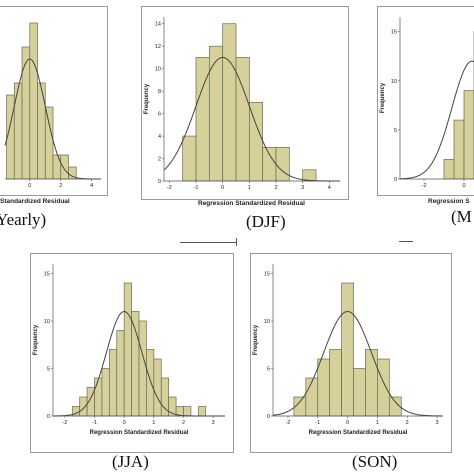  I want to click on panel-label-yearly: Yearly), so click(23, 219).